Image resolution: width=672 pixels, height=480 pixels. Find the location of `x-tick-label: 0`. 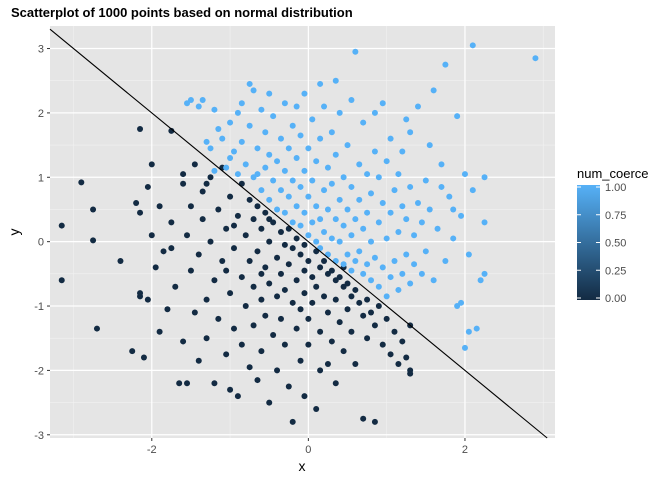

x-tick-label: 0 is located at coordinates (308, 450).